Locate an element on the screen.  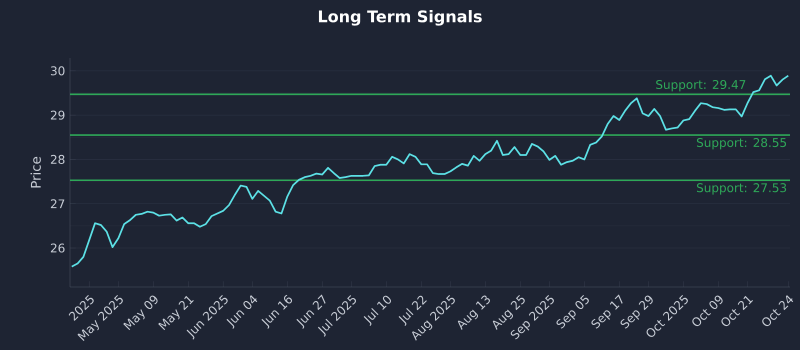
y-tick-label: 27 is located at coordinates (57, 203).